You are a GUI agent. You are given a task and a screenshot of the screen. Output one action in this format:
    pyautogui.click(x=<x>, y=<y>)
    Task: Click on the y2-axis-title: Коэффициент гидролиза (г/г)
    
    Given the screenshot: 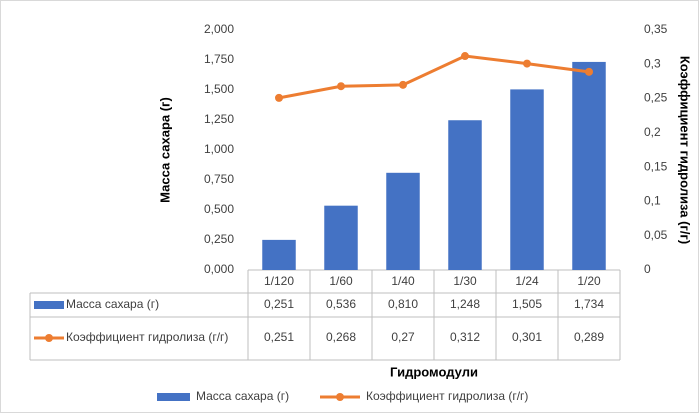 What is the action you would take?
    pyautogui.click(x=685, y=150)
    